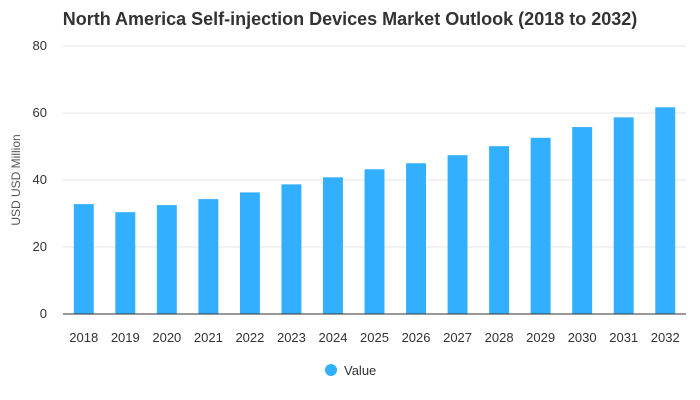 This screenshot has width=700, height=400. Describe the element at coordinates (374, 241) in the screenshot. I see `bar-2025` at that location.